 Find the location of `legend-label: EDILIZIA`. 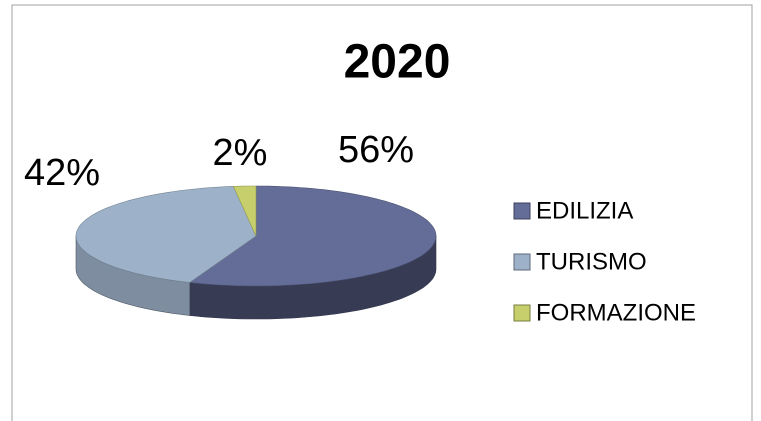

legend-label: EDILIZIA is located at coordinates (584, 210).